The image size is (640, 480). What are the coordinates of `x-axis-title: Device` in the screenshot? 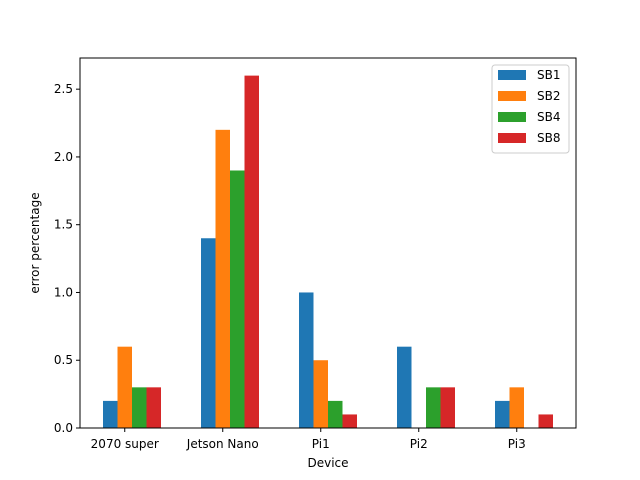 It's located at (327, 463).